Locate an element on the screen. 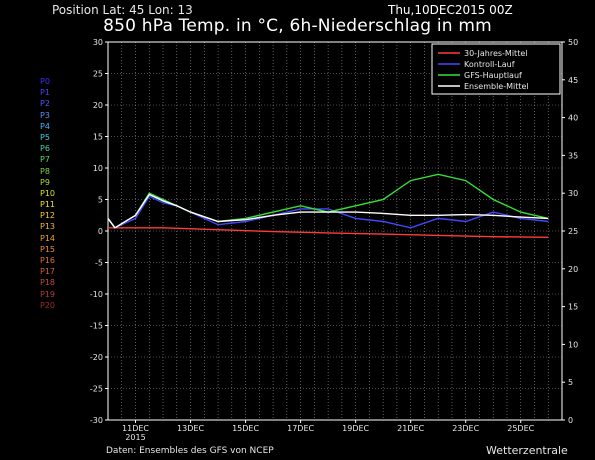 Image resolution: width=595 pixels, height=460 pixels. run-datetime: Thu,10DEC2015 00Z is located at coordinates (450, 10).